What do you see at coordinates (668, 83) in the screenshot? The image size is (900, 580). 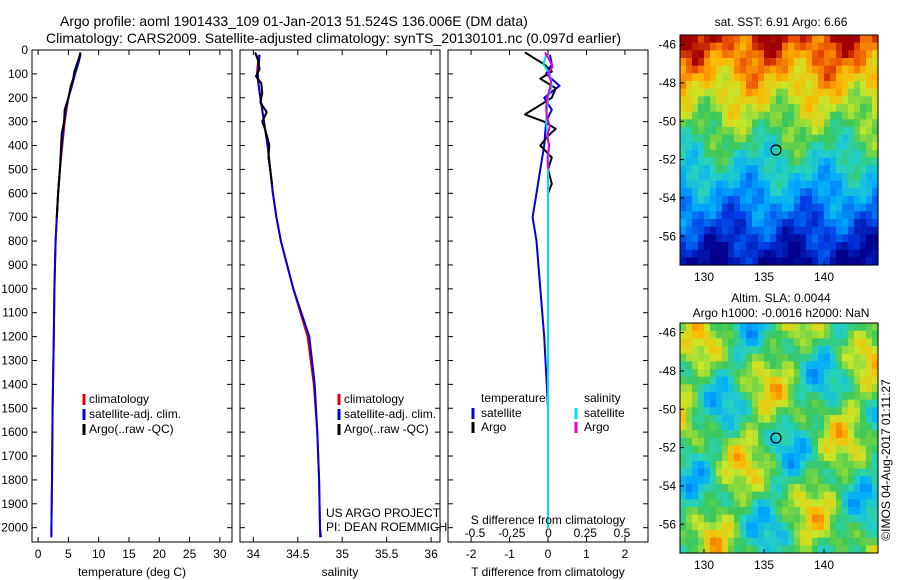 I see `sst-map-ytick-label: -48` at bounding box center [668, 83].